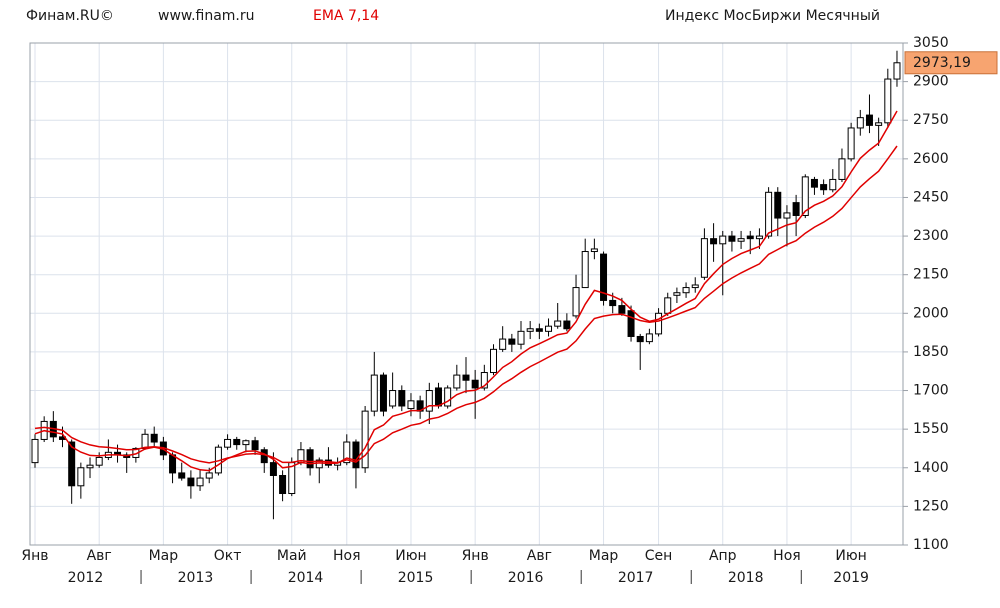  Describe the element at coordinates (931, 391) in the screenshot. I see `y-tick-label: 1700` at that location.